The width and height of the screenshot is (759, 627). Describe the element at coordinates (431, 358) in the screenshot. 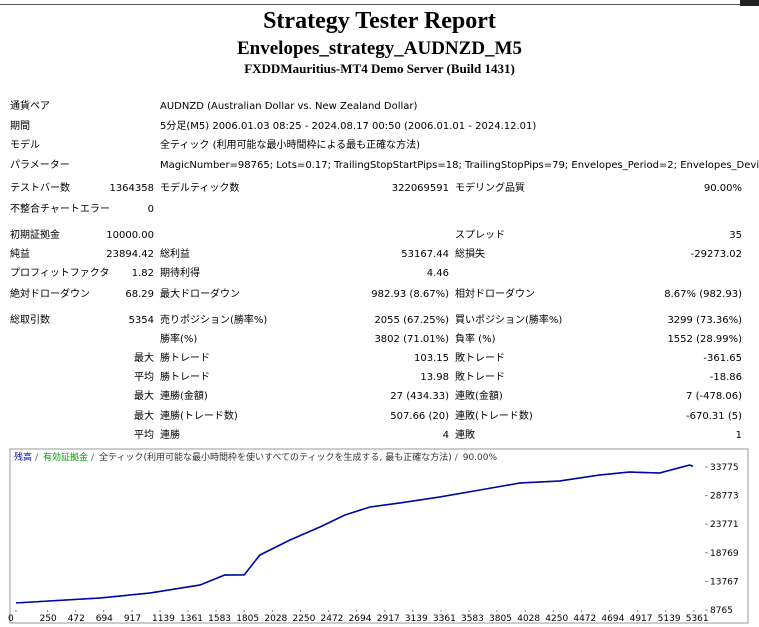

I see `stat-value: 103.15` at that location.